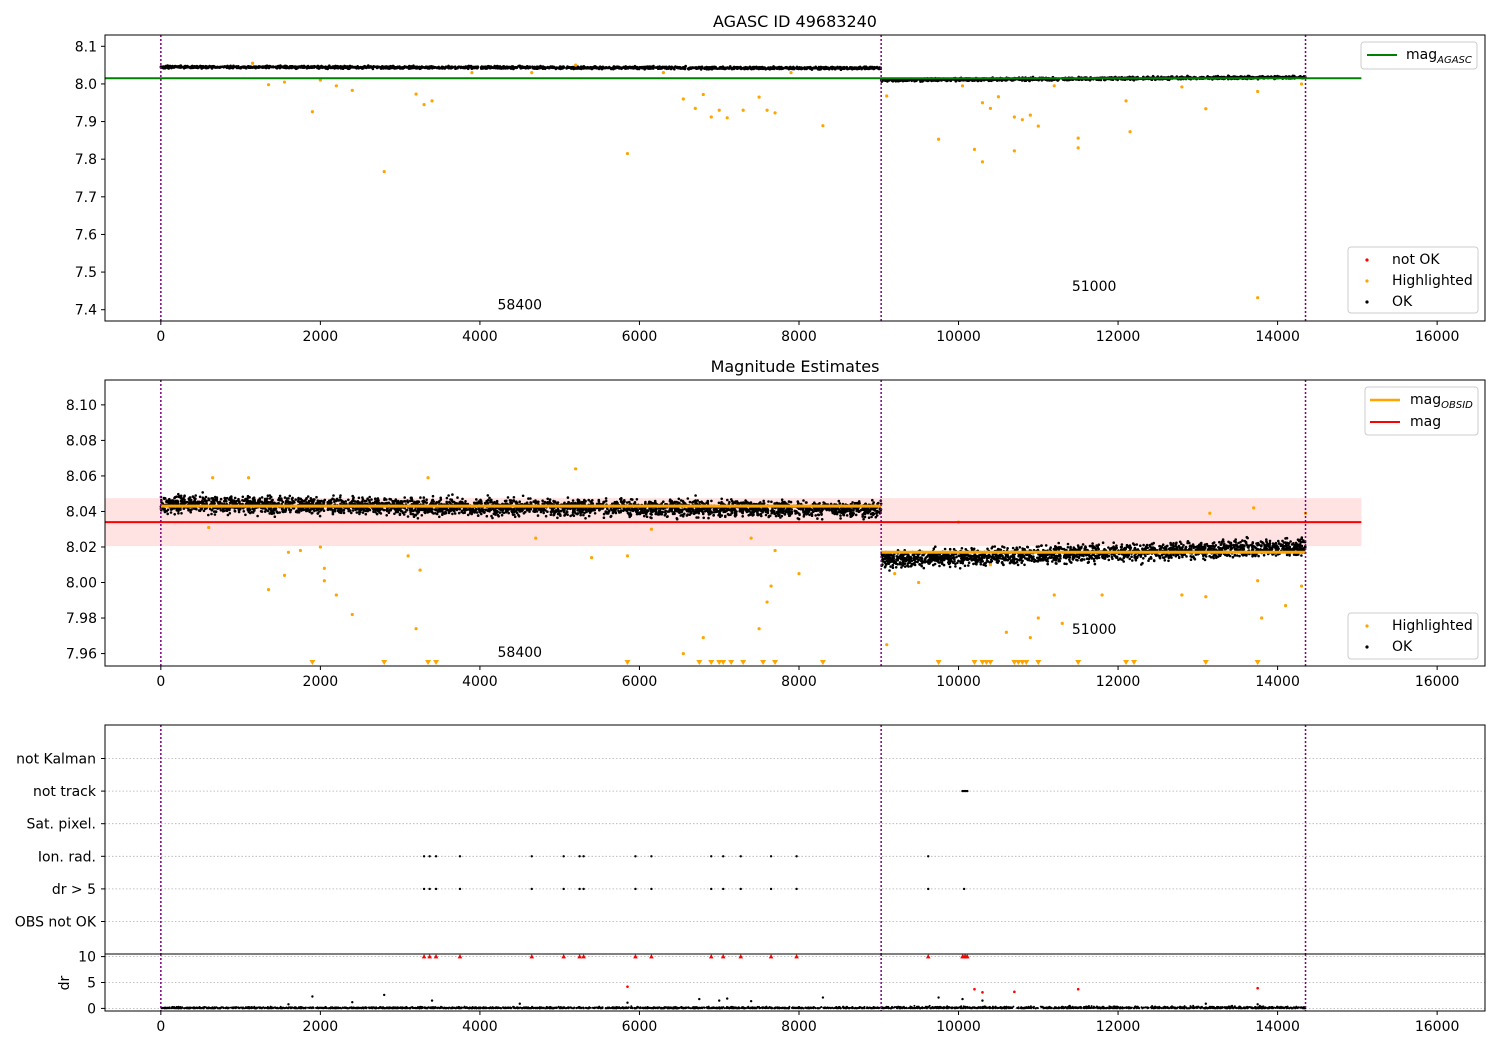 This screenshot has height=1050, width=1500. Describe the element at coordinates (321, 337) in the screenshot. I see `x-tick-label: 2000` at that location.